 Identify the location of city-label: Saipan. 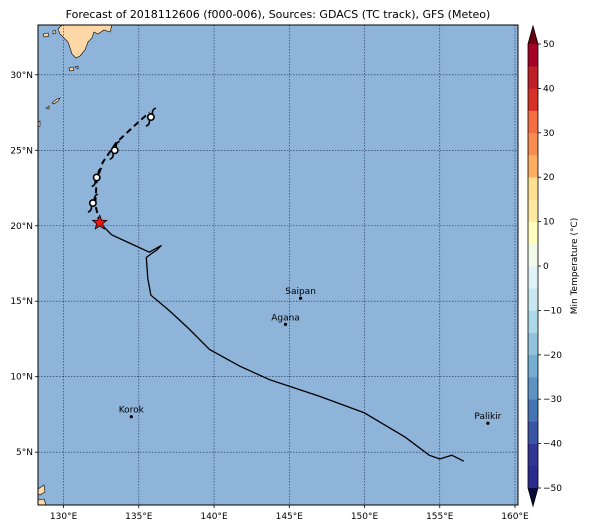
(300, 292).